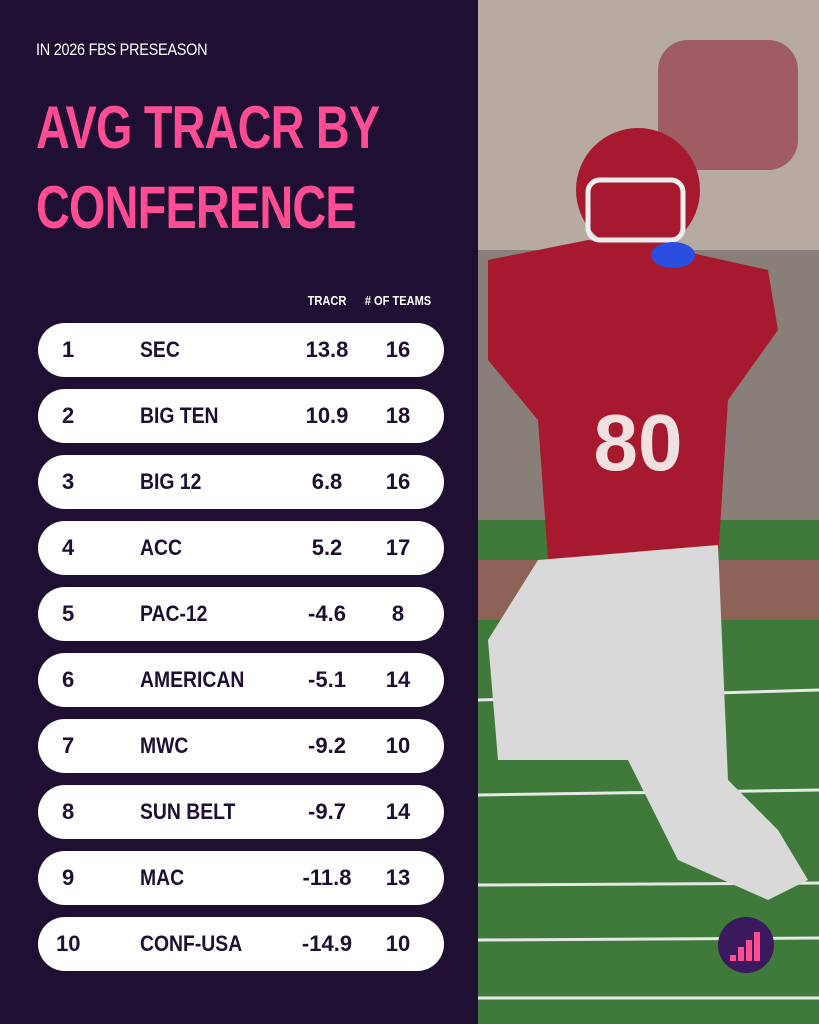 This screenshot has width=819, height=1024. I want to click on rank: 5, so click(68, 613).